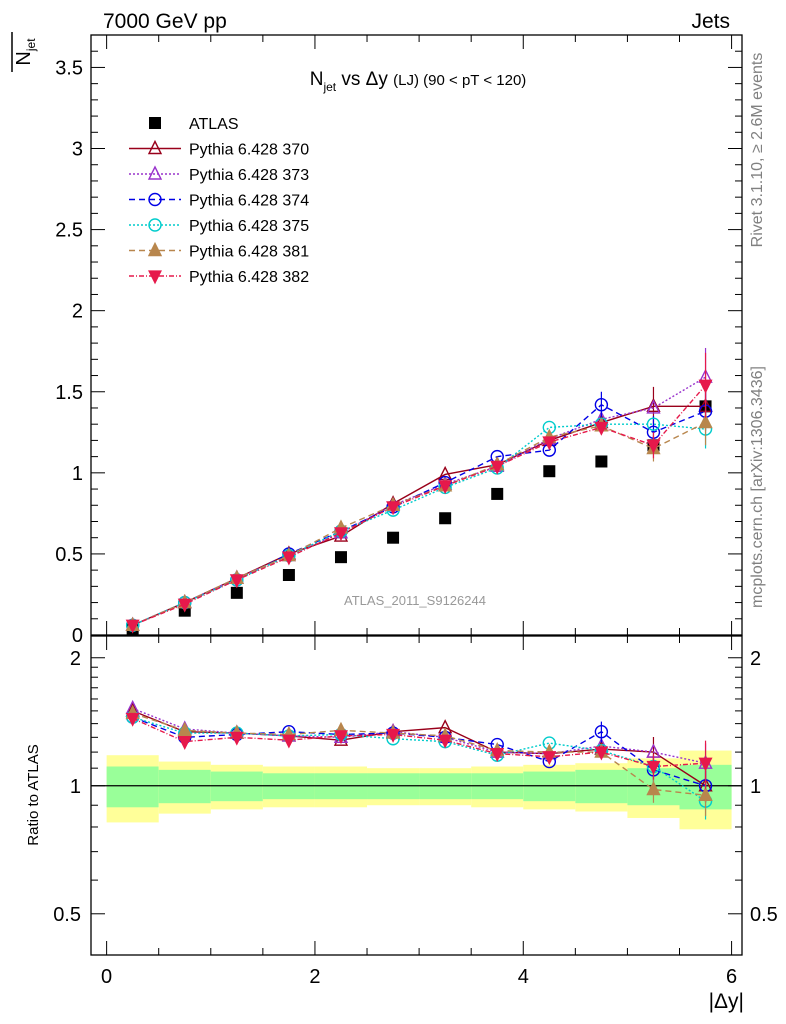 Image resolution: width=786 pixels, height=1024 pixels. I want to click on legend-entry-1: Pythia 6.428 370, so click(219, 149).